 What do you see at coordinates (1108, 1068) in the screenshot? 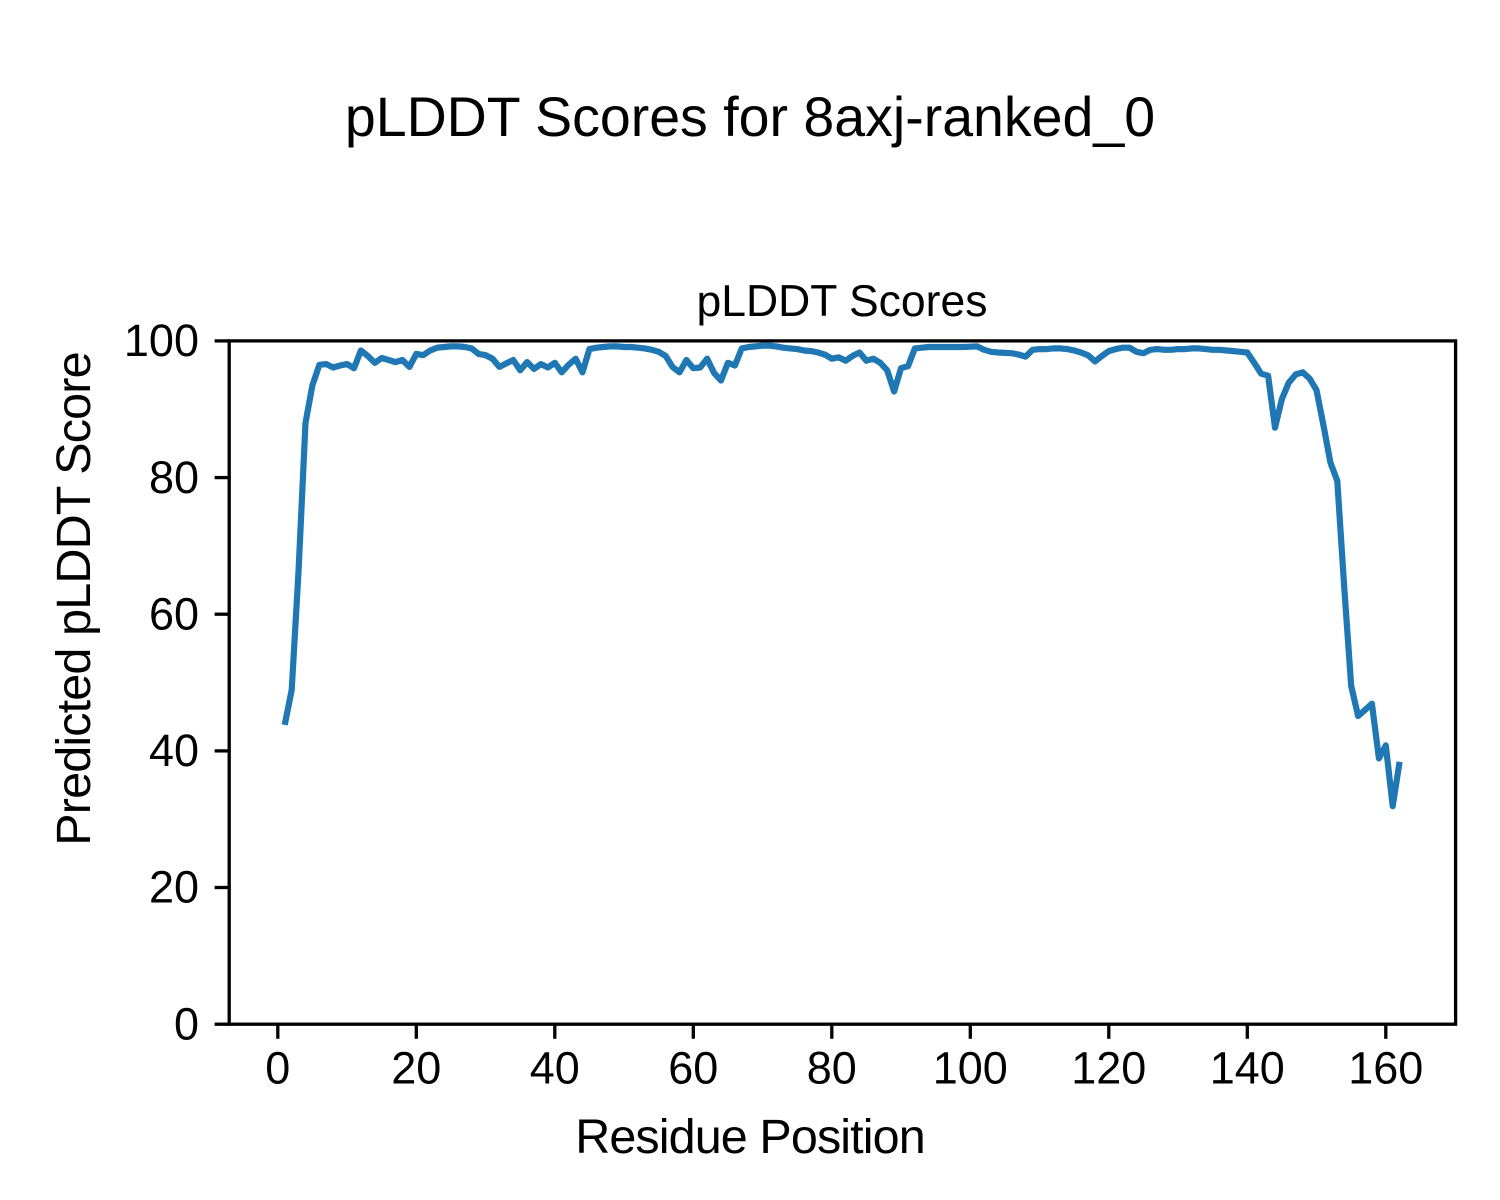
I see `svg-text: 120` at bounding box center [1108, 1068].